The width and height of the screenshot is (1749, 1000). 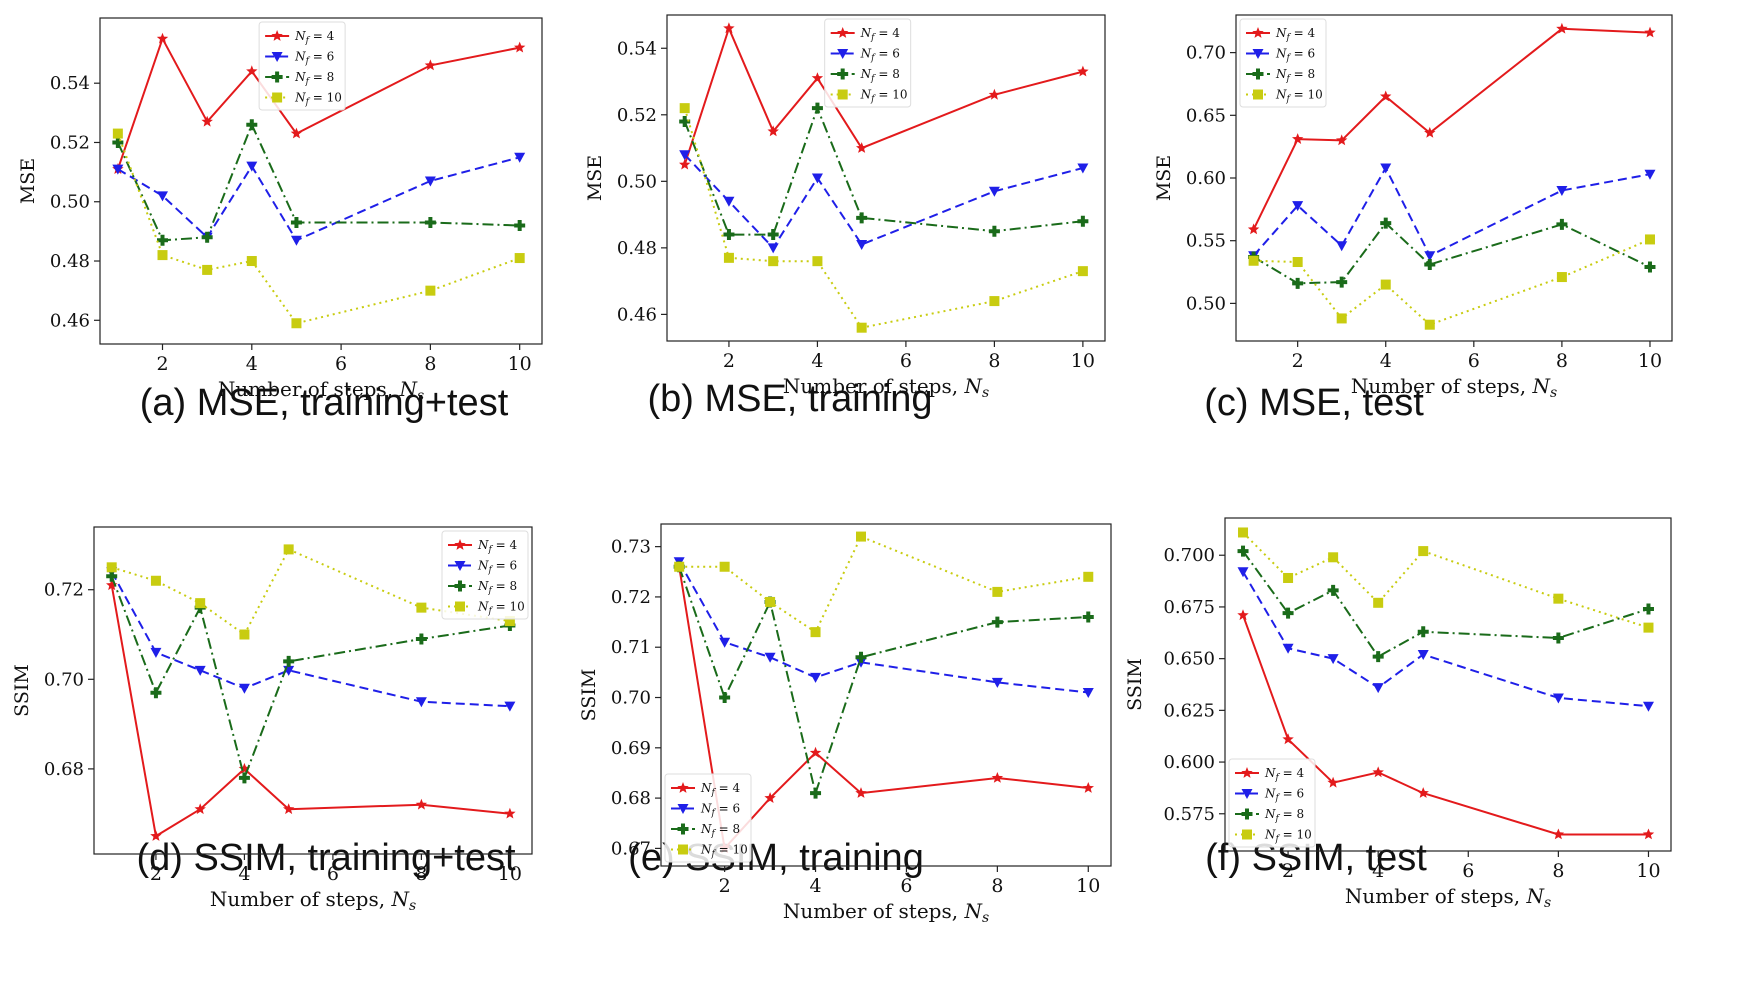 What do you see at coordinates (595, 178) in the screenshot?
I see `y-axis-label: MSE` at bounding box center [595, 178].